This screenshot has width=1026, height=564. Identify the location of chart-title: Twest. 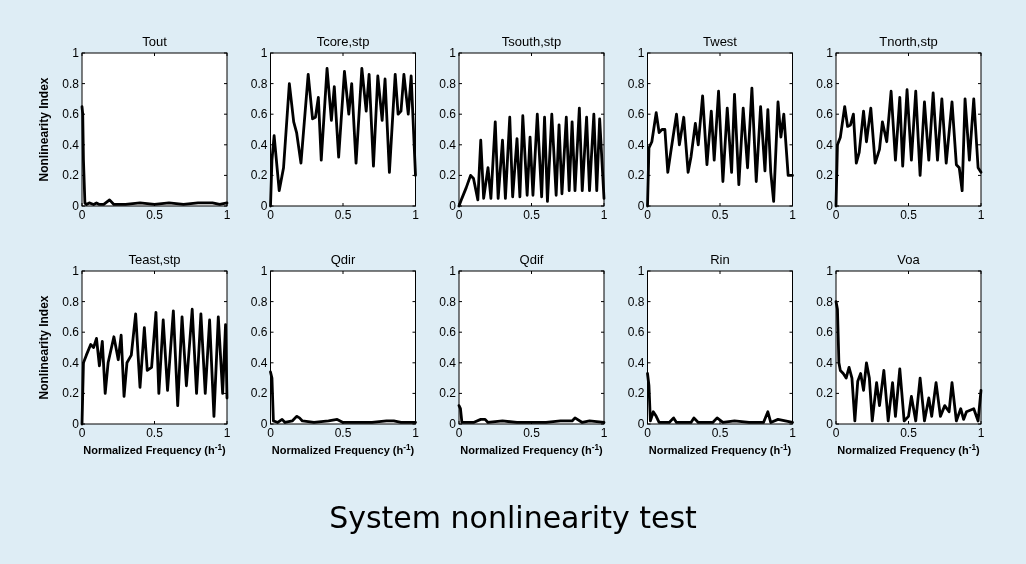
(720, 41).